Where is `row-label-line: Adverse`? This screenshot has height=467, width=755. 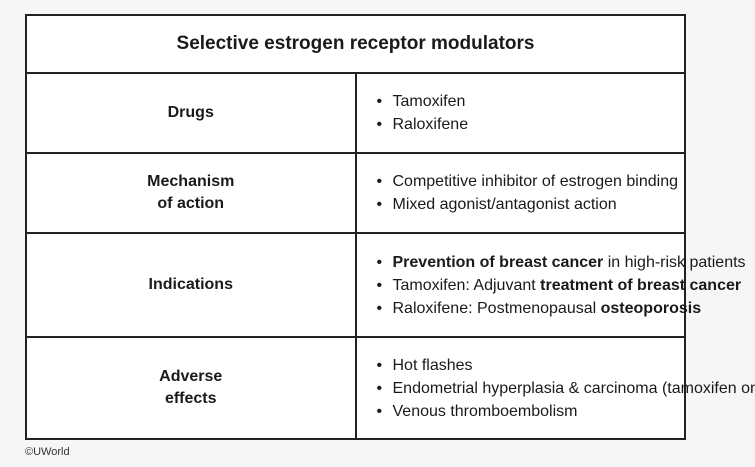
row-label-line: Adverse is located at coordinates (191, 376).